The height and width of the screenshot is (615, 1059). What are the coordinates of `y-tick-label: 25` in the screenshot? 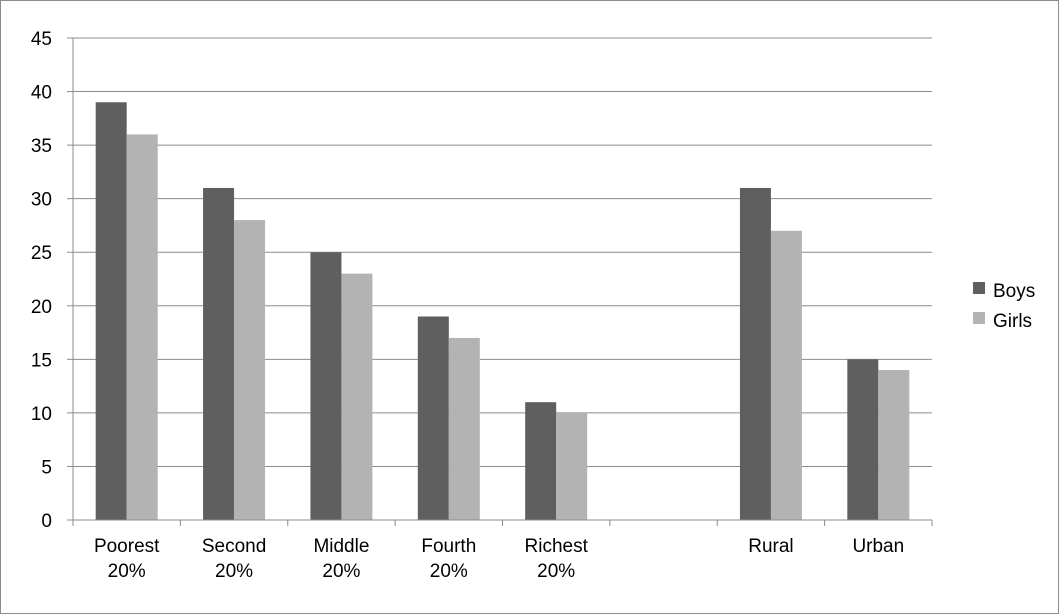 It's located at (41, 253).